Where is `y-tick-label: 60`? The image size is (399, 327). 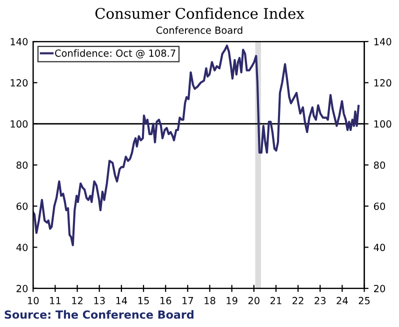 y-tick-label: 60 is located at coordinates (22, 206).